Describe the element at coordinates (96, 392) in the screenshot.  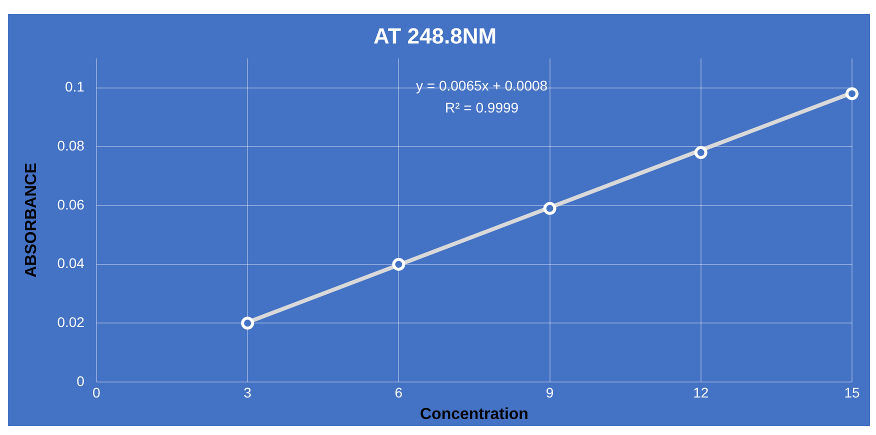
I see `x-tick-label: 0` at that location.